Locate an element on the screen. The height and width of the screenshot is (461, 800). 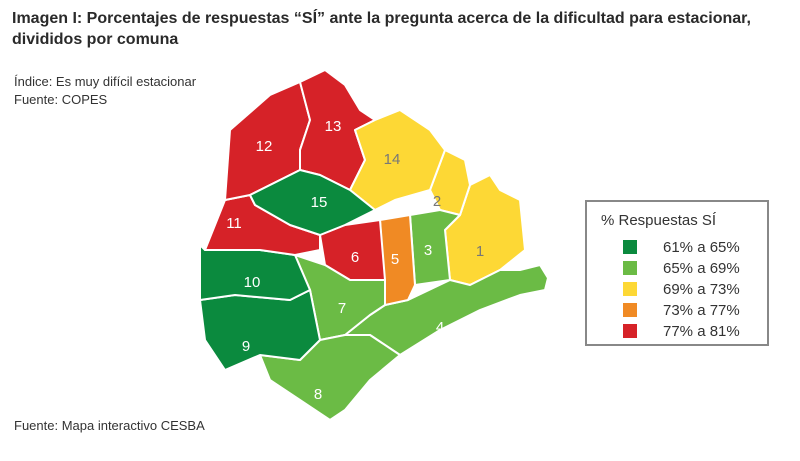
legend-label: 69% a 73% is located at coordinates (701, 289).